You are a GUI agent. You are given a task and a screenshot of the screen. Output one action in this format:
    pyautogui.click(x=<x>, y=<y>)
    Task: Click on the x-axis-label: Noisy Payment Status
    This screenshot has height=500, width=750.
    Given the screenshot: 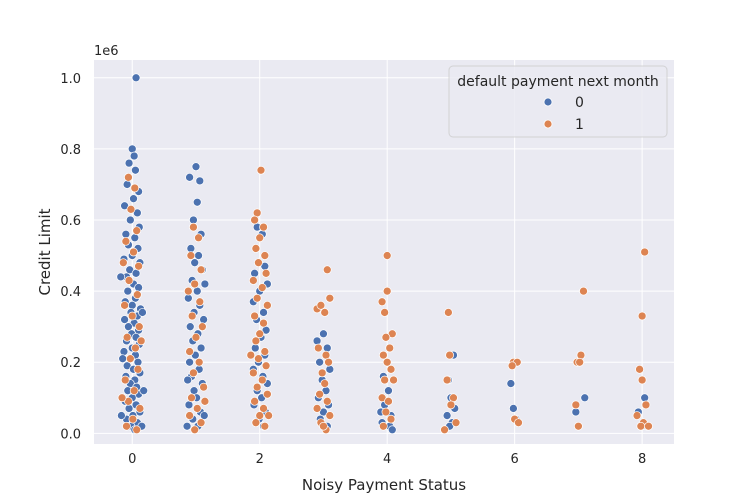 What is the action you would take?
    pyautogui.click(x=384, y=485)
    